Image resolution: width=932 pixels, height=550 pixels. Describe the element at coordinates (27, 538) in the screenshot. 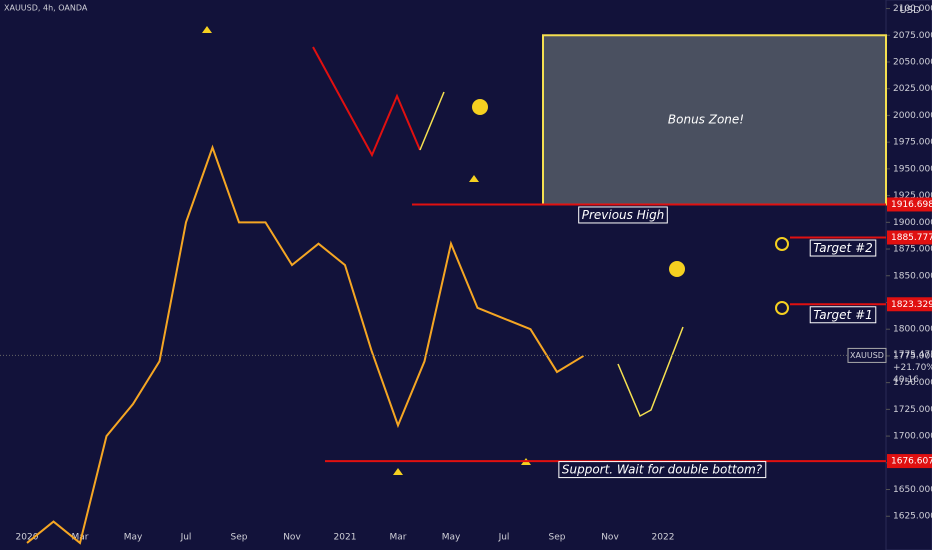

I see `x-tick-label: 2020` at that location.